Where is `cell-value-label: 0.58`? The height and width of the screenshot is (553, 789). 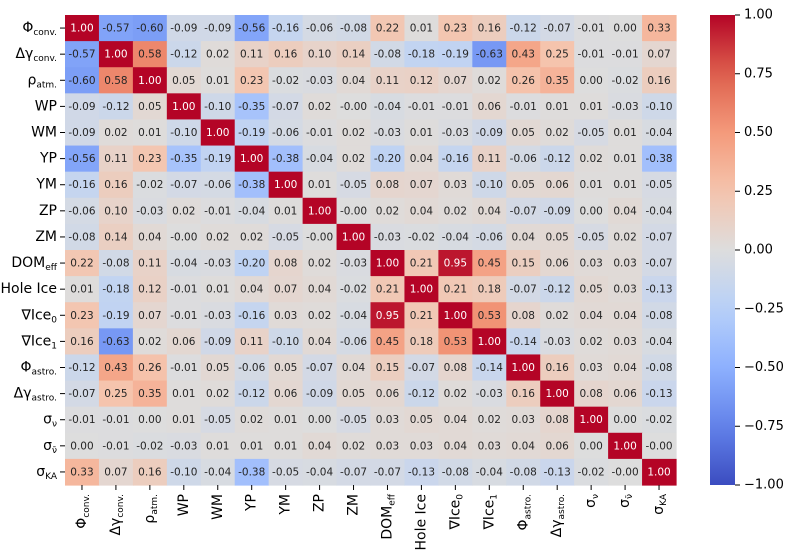
cell-value-label: 0.58 is located at coordinates (149, 55).